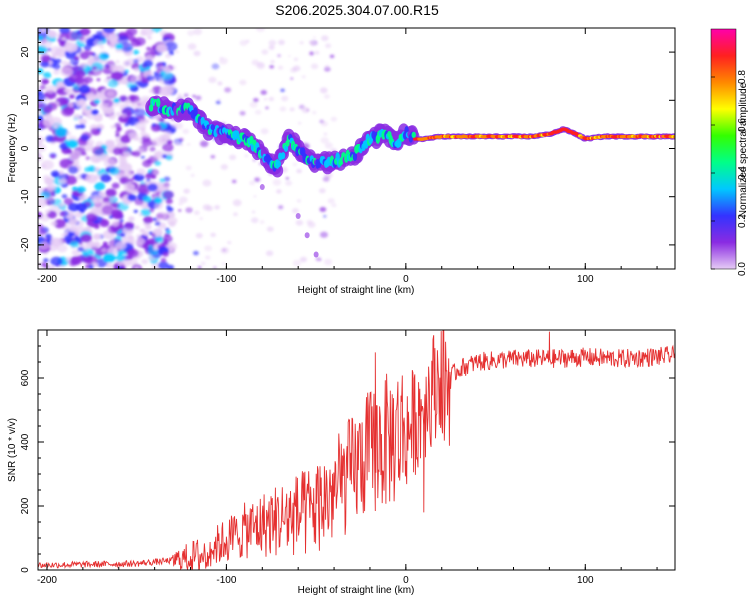 The height and width of the screenshot is (600, 750). Describe the element at coordinates (743, 149) in the screenshot. I see `colorbar-label: Normalized spectral amplitude` at that location.